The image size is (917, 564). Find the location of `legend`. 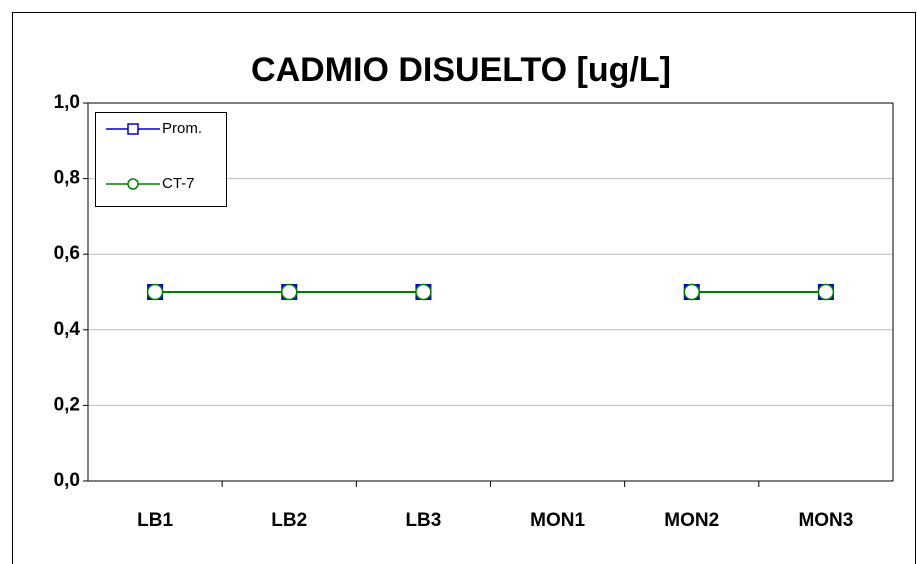

legend is located at coordinates (161, 159).